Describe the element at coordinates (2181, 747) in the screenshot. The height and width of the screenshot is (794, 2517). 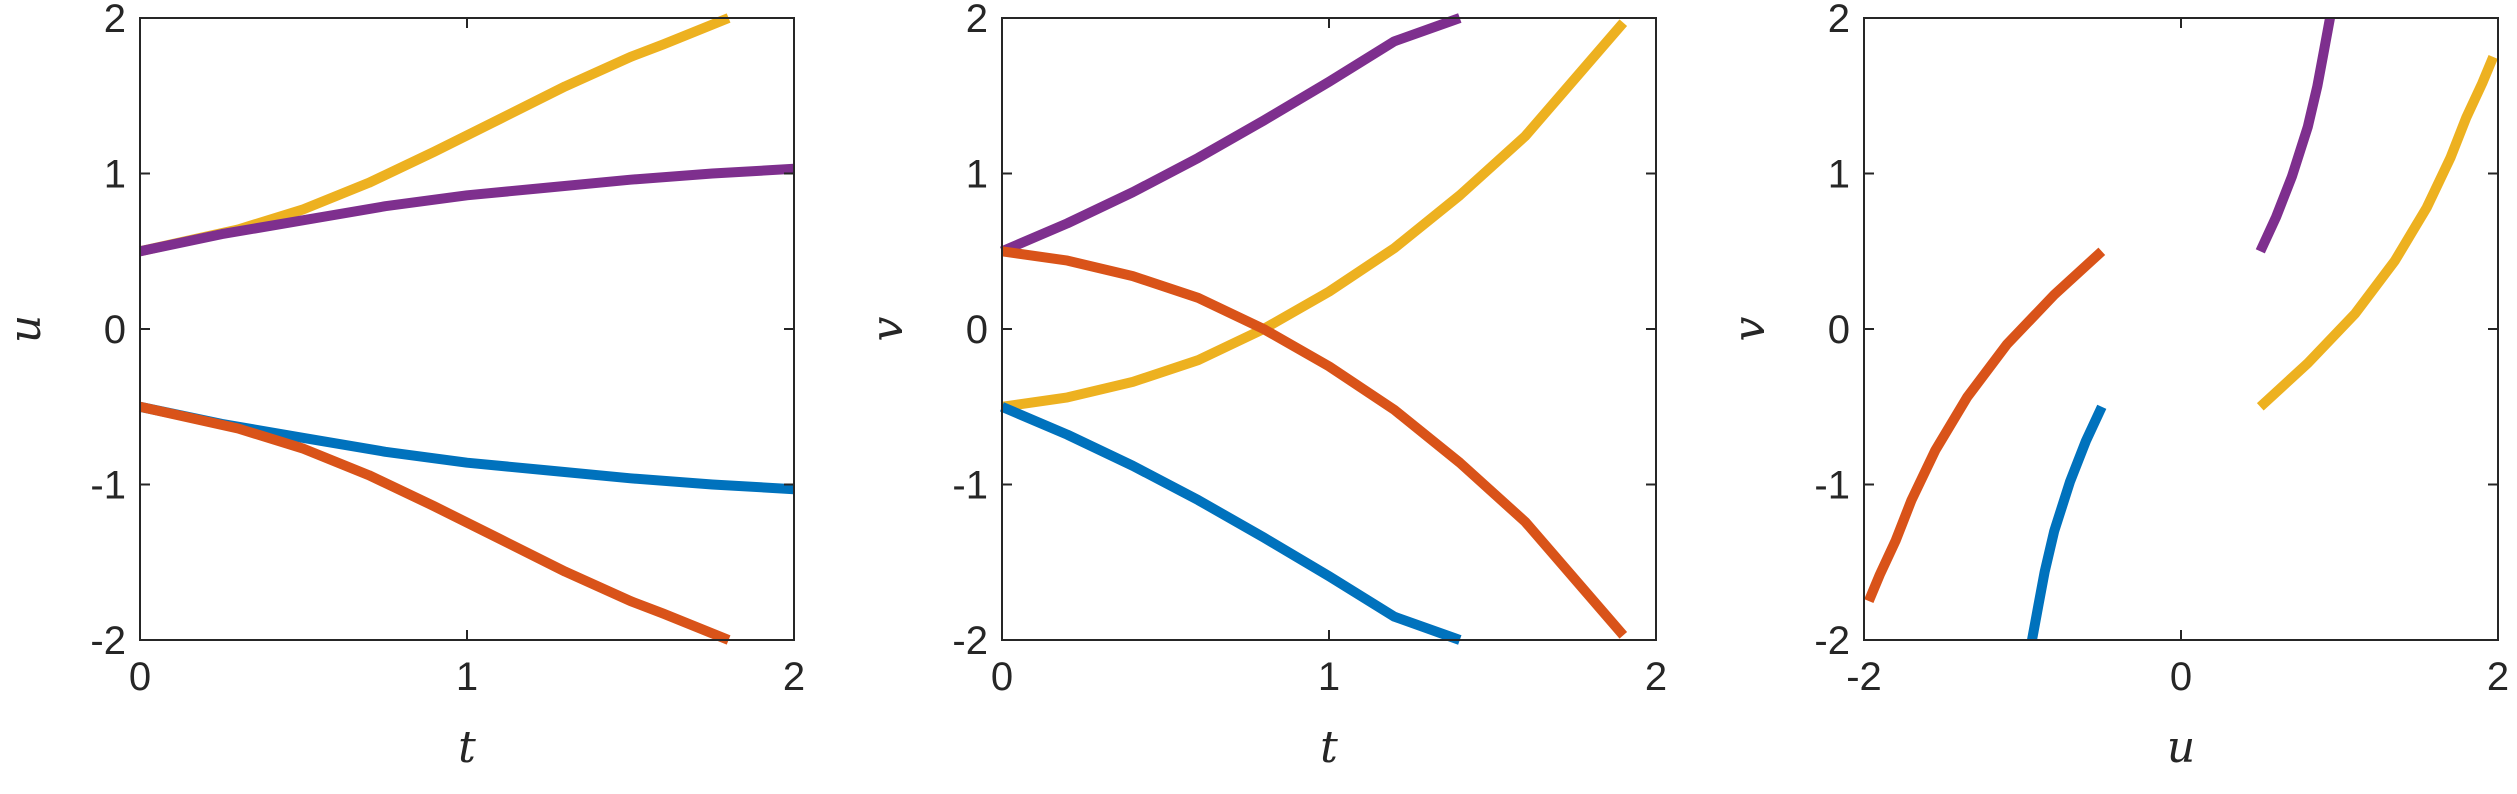
I see `x-axis-label: u` at that location.